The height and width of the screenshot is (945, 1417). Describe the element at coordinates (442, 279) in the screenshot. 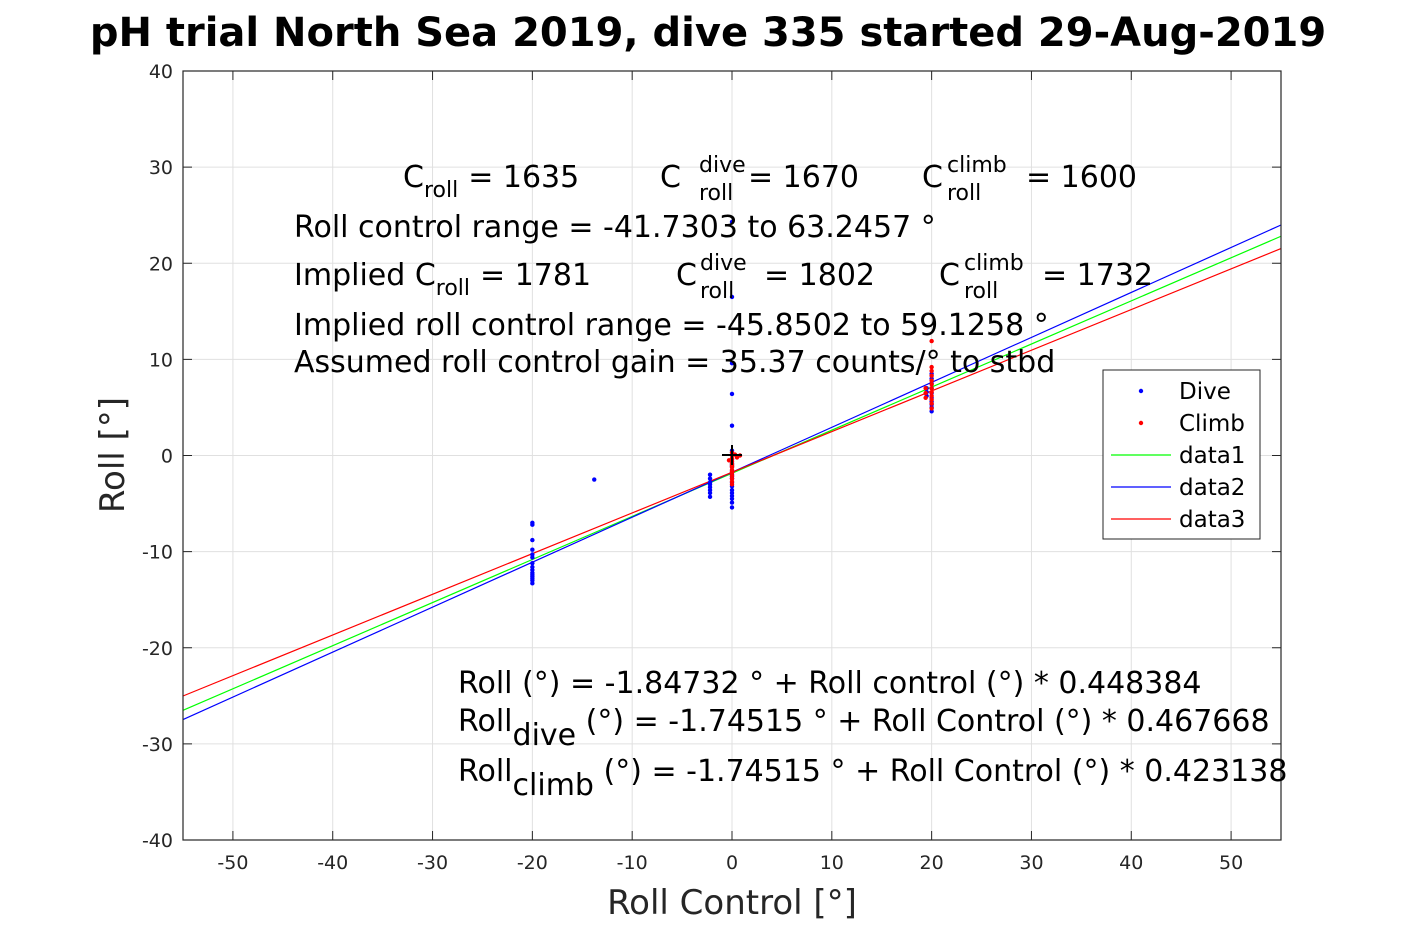

I see `implied-c-roll: Implied Croll = 1781` at that location.